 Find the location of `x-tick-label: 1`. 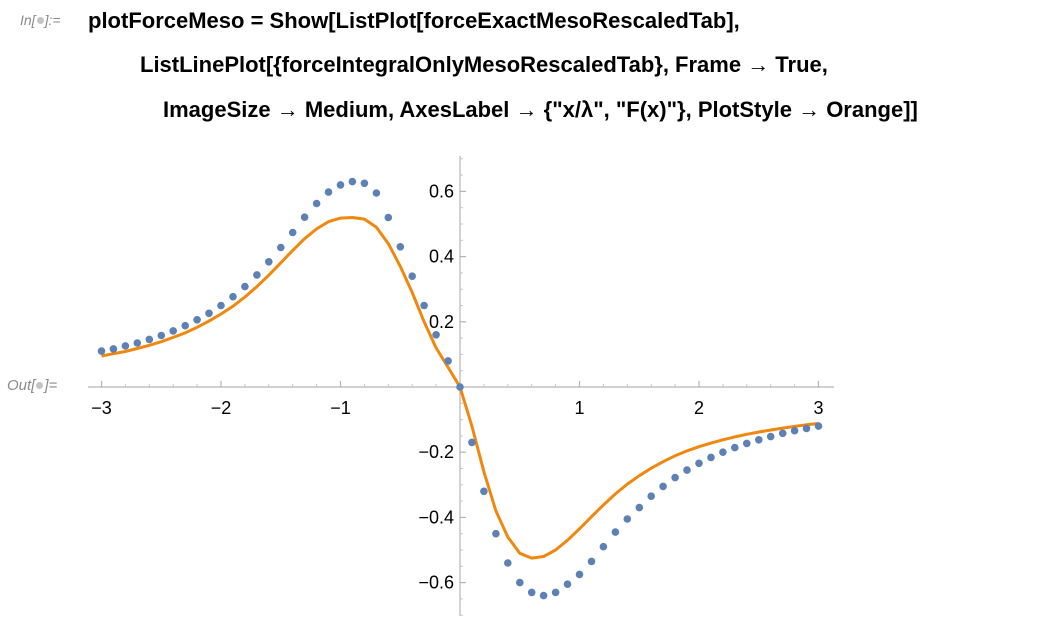

x-tick-label: 1 is located at coordinates (579, 408).